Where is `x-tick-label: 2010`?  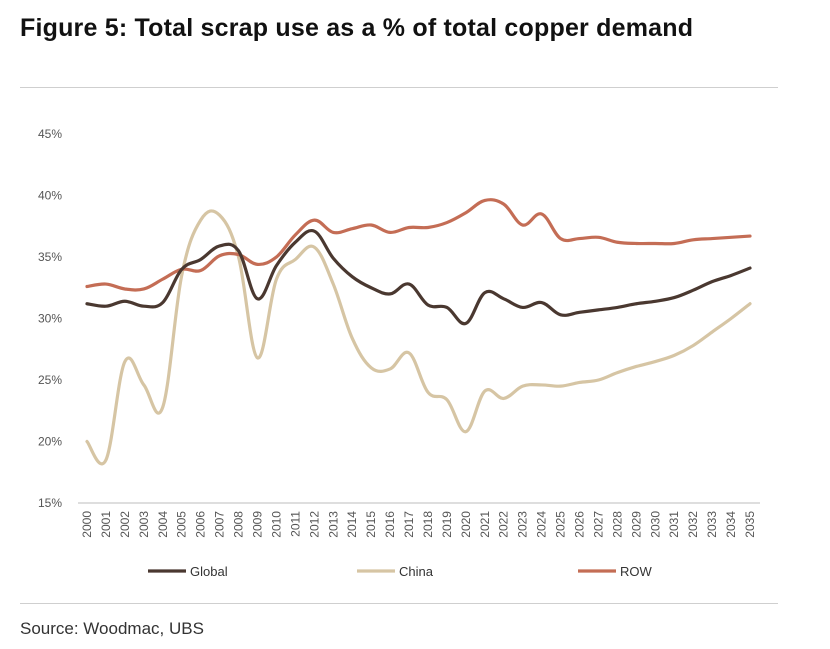 x-tick-label: 2010 is located at coordinates (276, 524).